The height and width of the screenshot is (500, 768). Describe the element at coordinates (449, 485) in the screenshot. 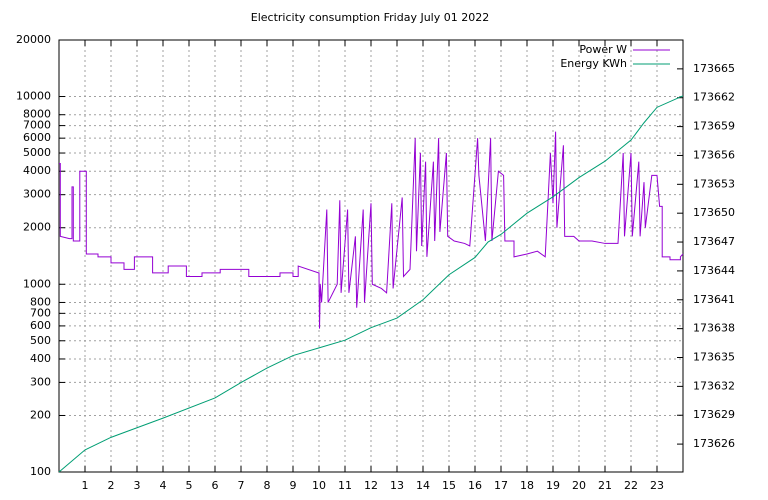

I see `x-tick-label: 15` at that location.